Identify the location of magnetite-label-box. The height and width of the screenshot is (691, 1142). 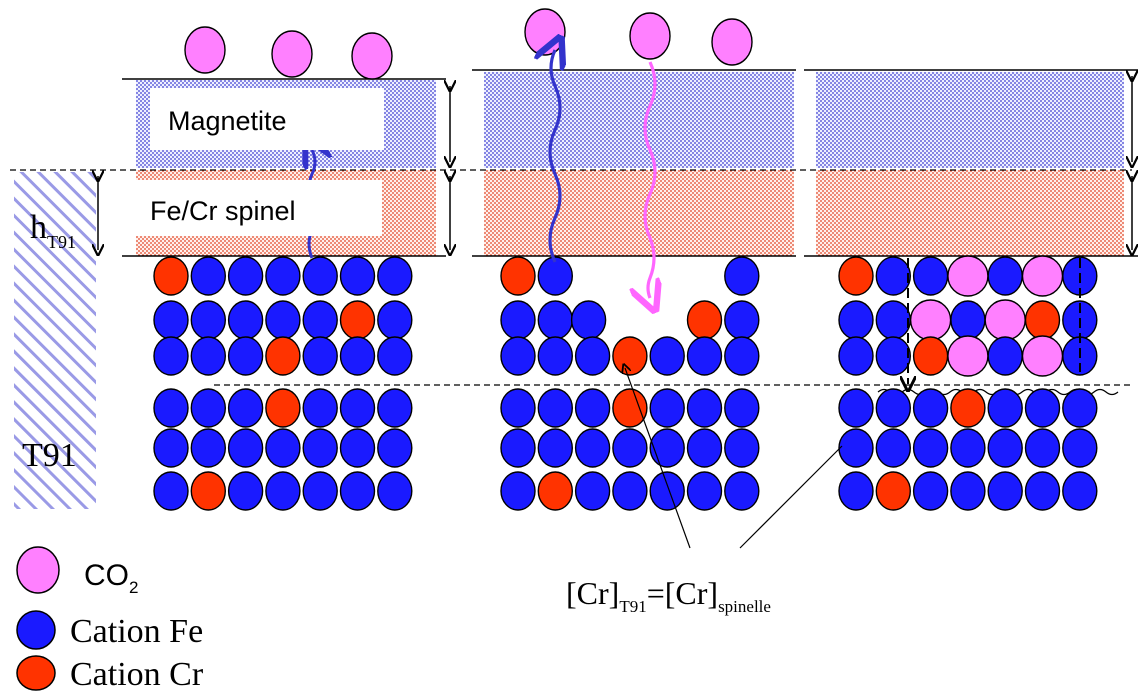
(267, 119).